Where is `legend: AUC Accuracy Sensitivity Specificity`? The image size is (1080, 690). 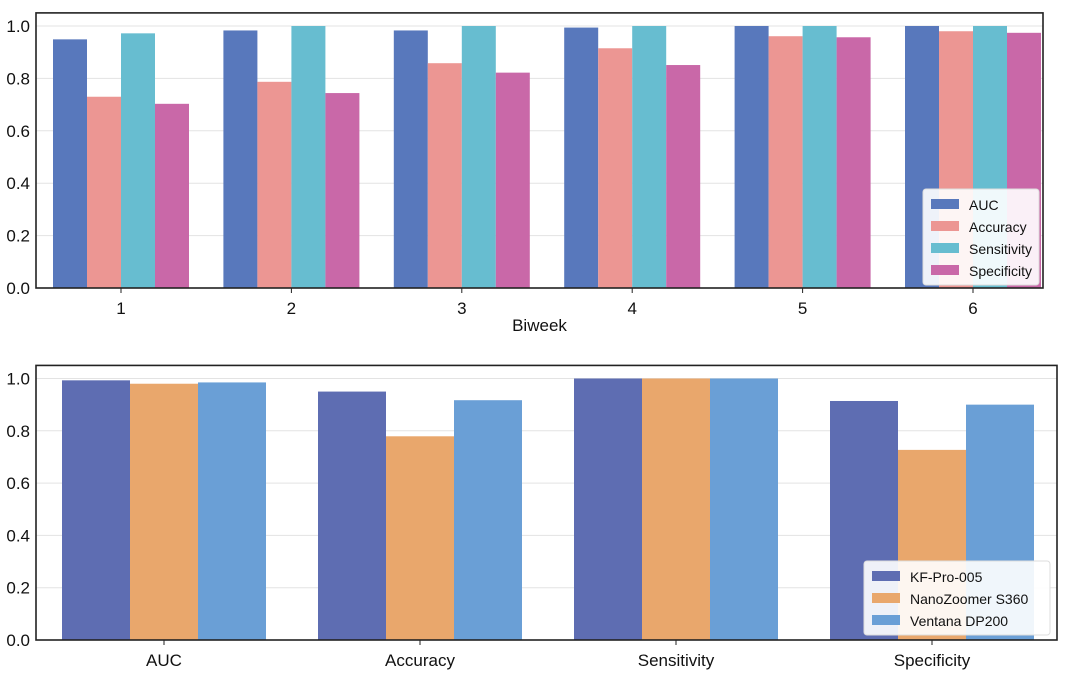 legend: AUC Accuracy Sensitivity Specificity is located at coordinates (981, 237).